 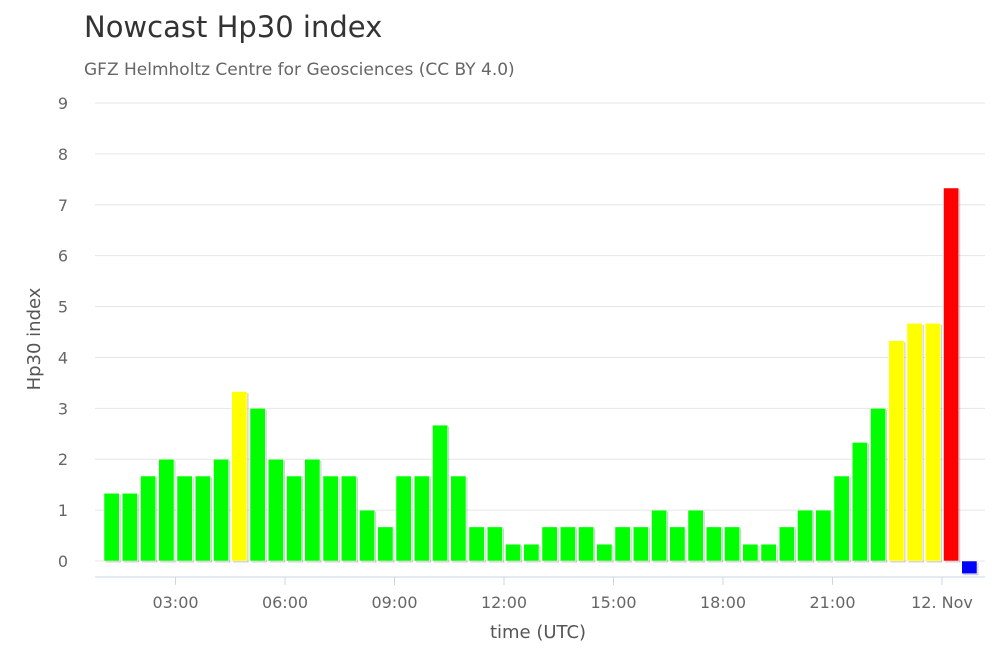 I want to click on x-tick-label: 15:00, so click(x=613, y=602).